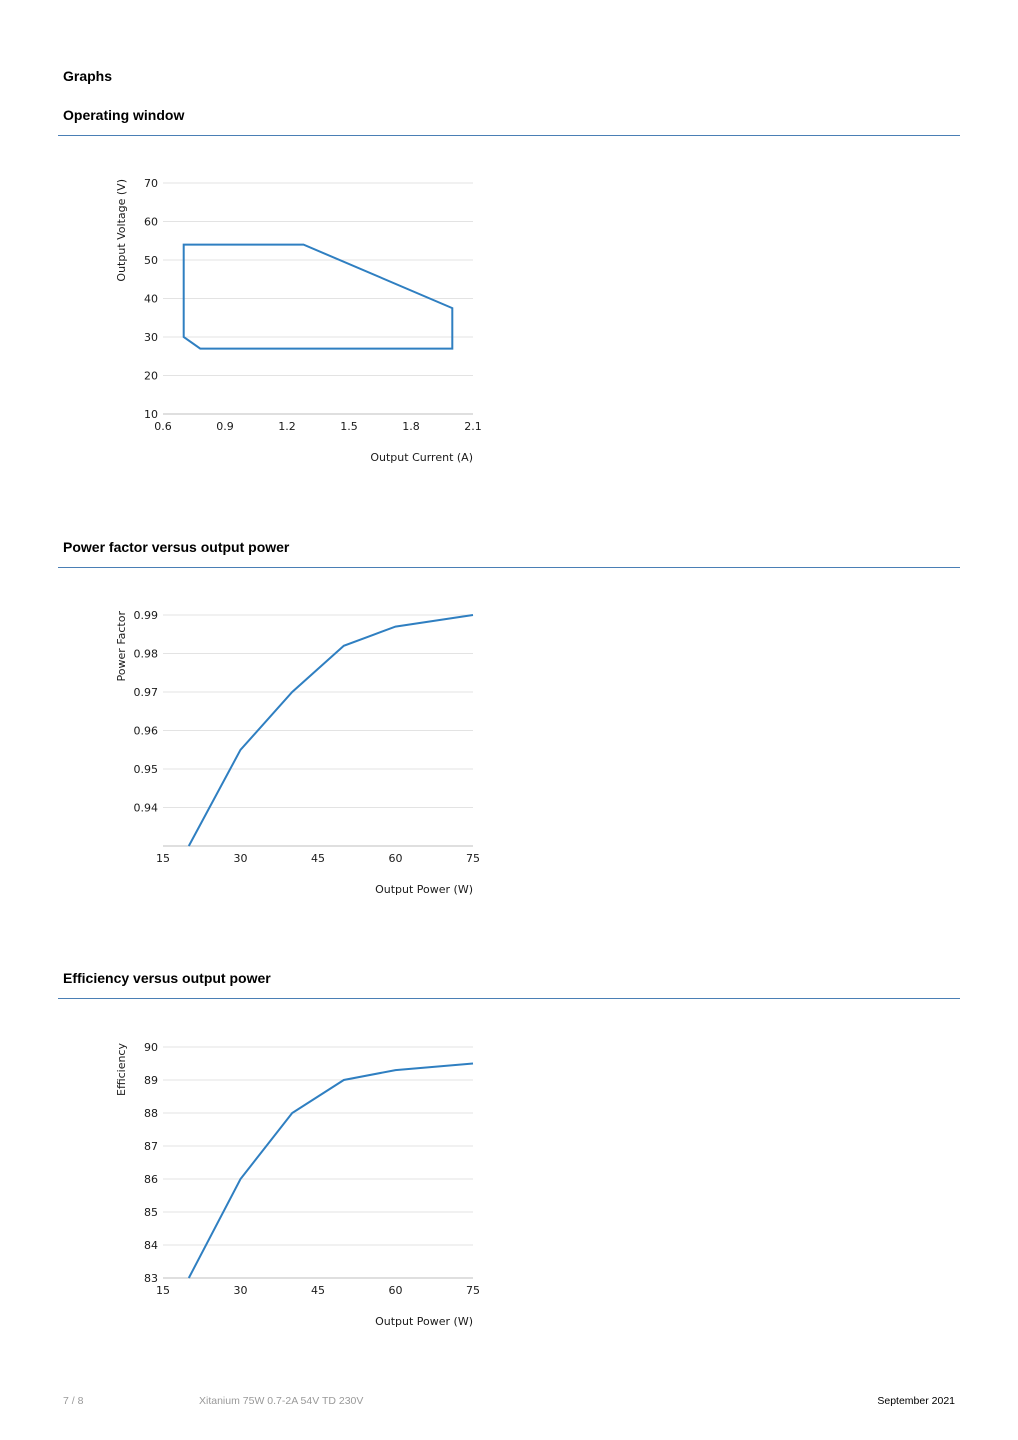 The height and width of the screenshot is (1440, 1018). I want to click on y-tick-label: 20, so click(151, 376).